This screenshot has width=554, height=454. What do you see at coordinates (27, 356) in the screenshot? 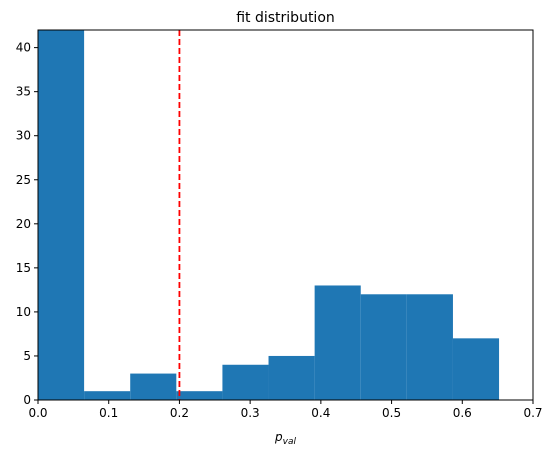
I see `y-tick-label: 5` at bounding box center [27, 356].